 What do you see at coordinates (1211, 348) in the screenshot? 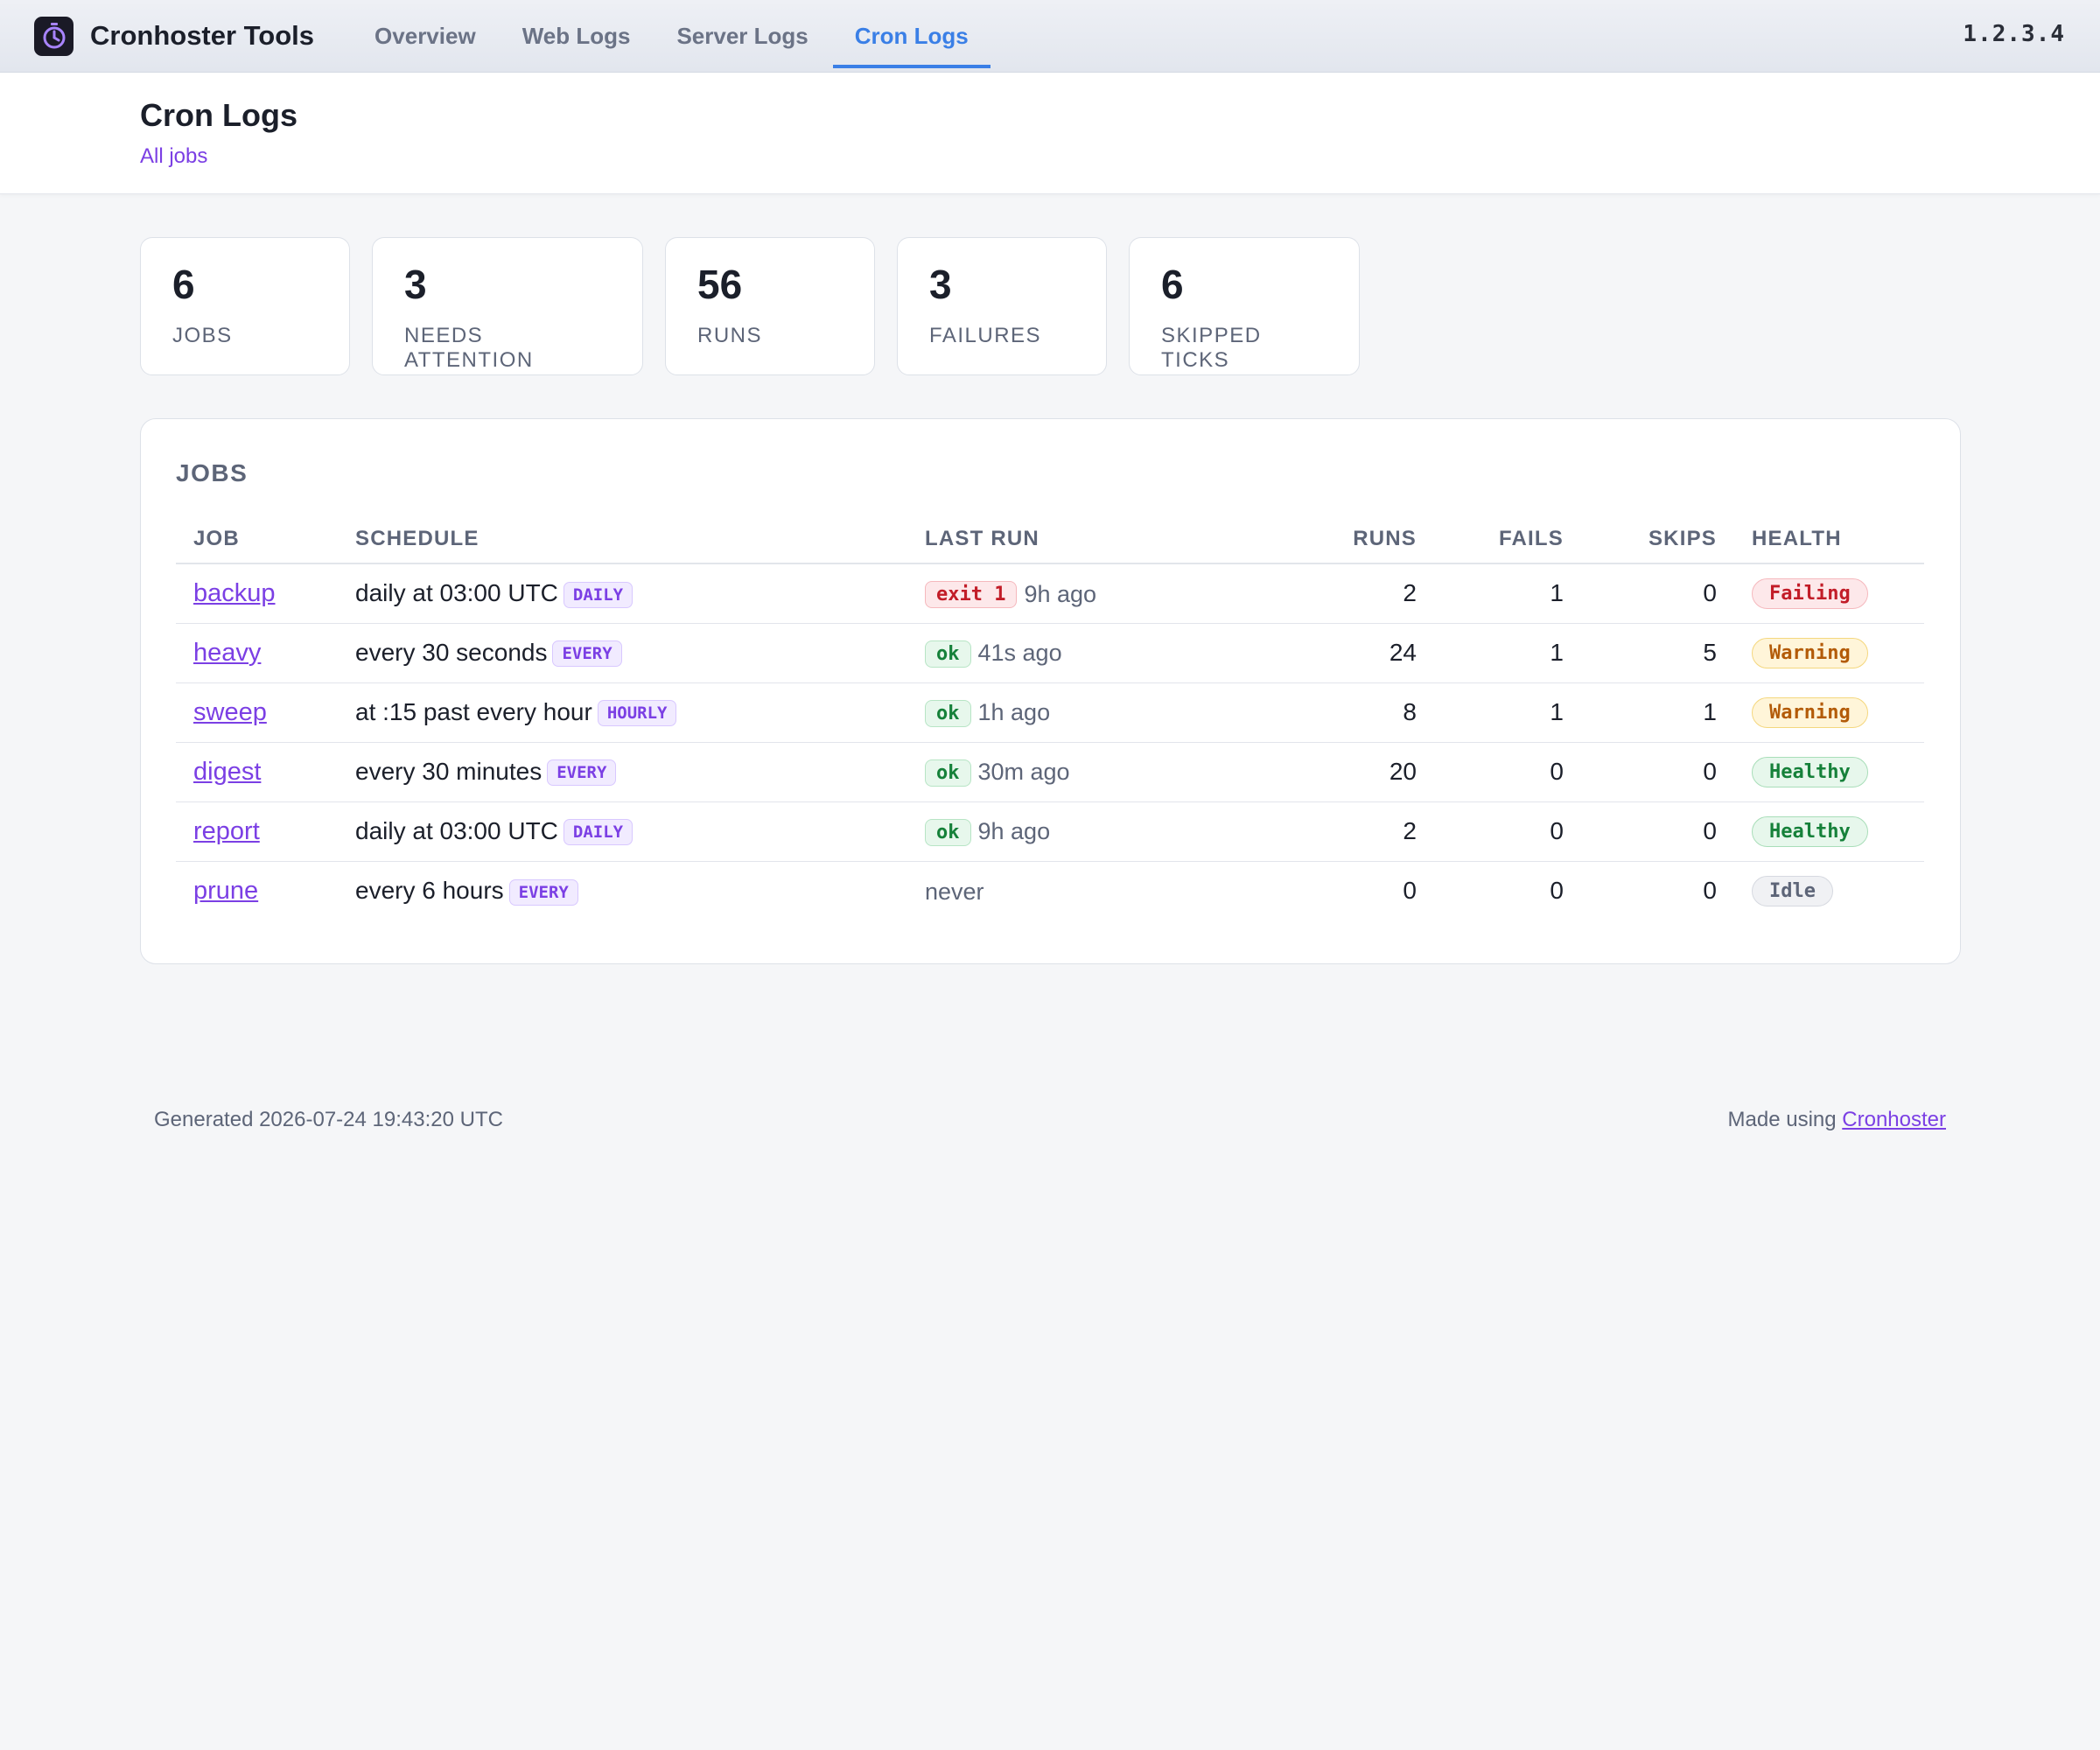
I see `stat-label: SKIPPED TICKS` at bounding box center [1211, 348].